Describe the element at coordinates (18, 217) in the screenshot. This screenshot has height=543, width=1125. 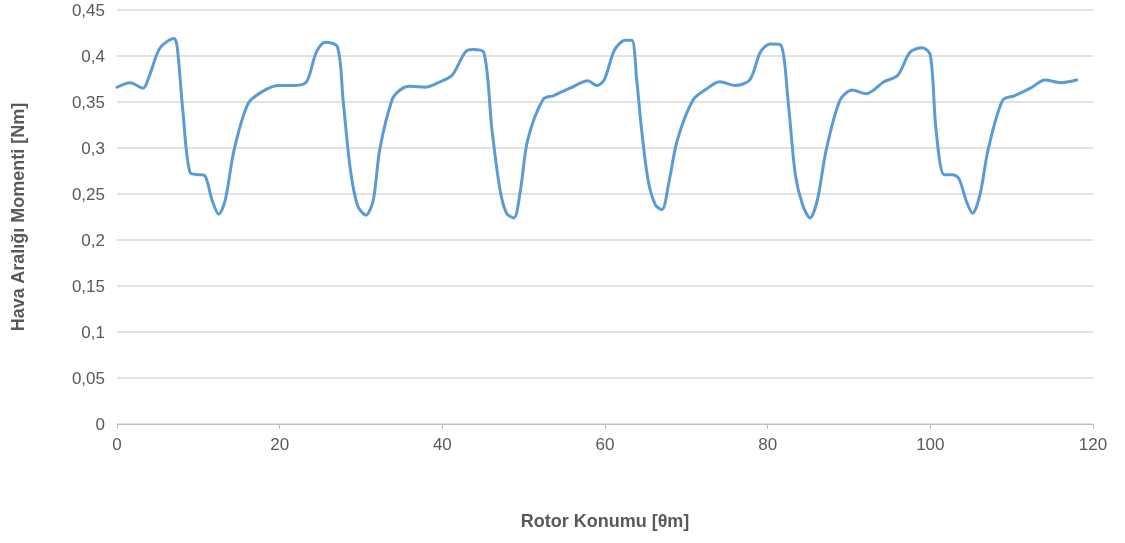
I see `y-axis-title: Hava Aralığı Momenti [Nm]` at that location.